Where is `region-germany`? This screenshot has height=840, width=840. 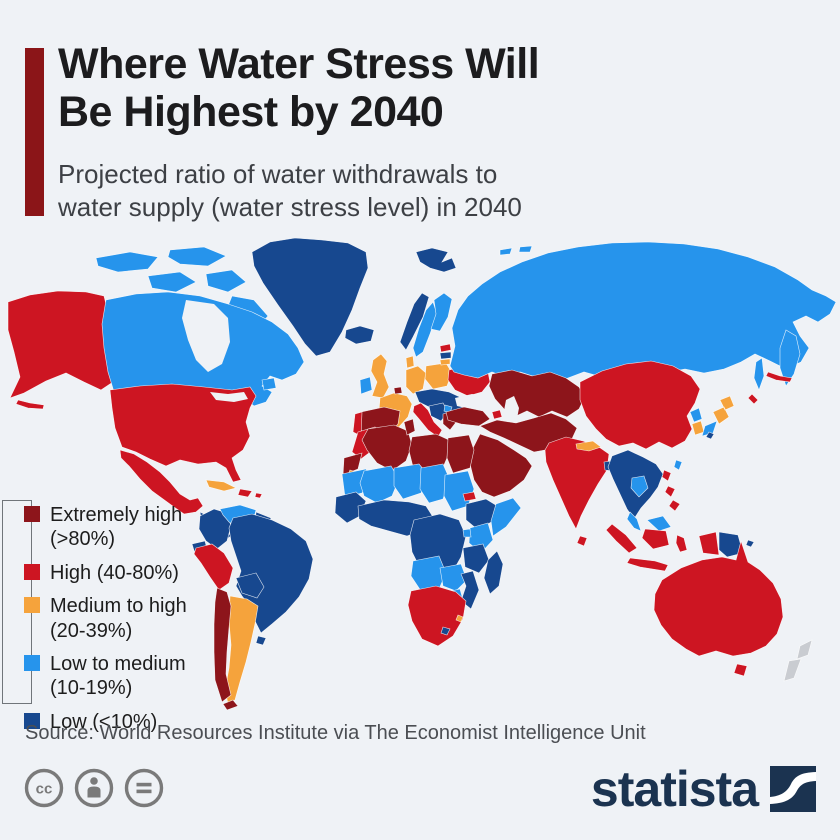
region-germany is located at coordinates (416, 380).